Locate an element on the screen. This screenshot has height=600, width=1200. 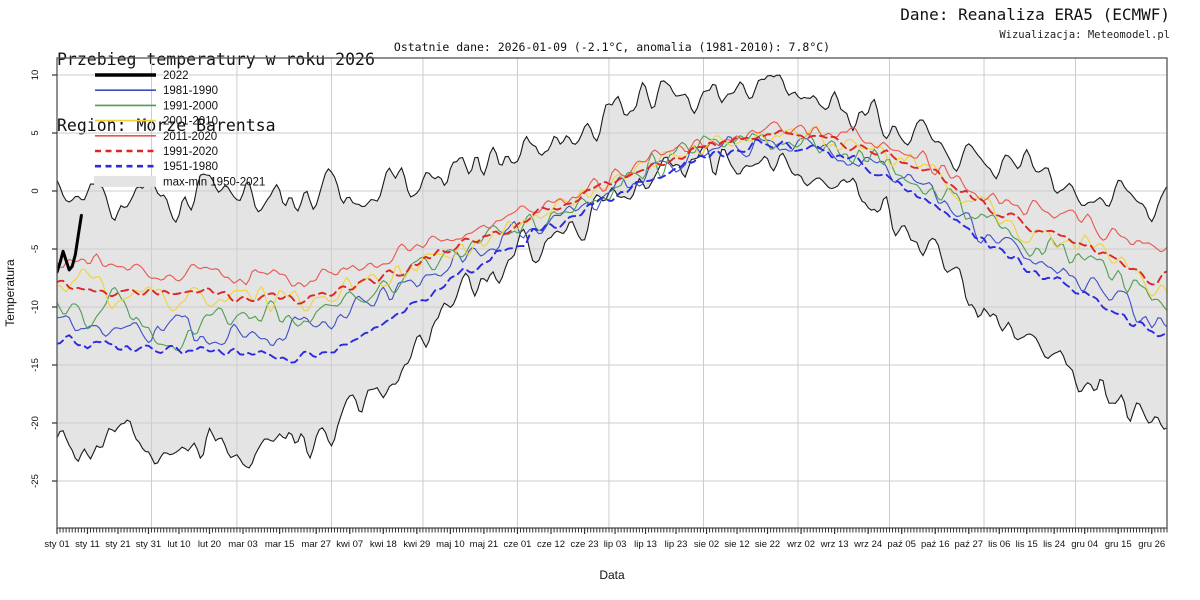
y-tick-label: -20 is located at coordinates (35, 423).